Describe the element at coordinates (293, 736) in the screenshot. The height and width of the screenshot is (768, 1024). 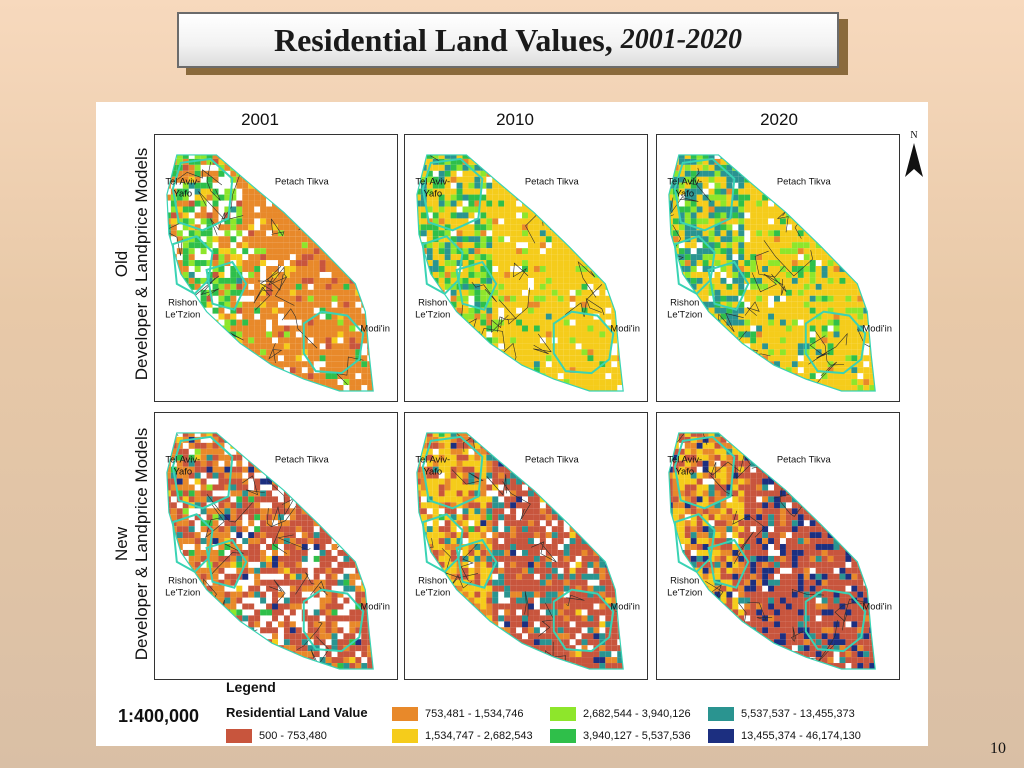
I see `legend-label-0: 500 - 753,480` at that location.